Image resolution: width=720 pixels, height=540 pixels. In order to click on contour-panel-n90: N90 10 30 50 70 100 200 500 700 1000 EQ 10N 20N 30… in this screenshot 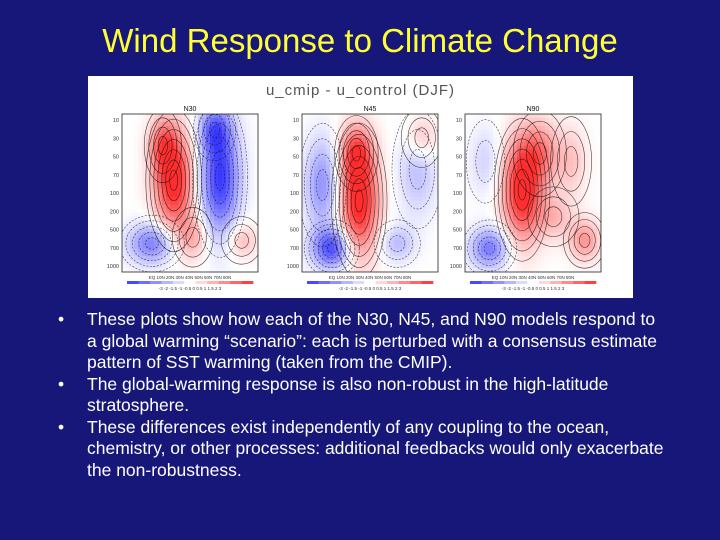, I will do `click(526, 198)`.